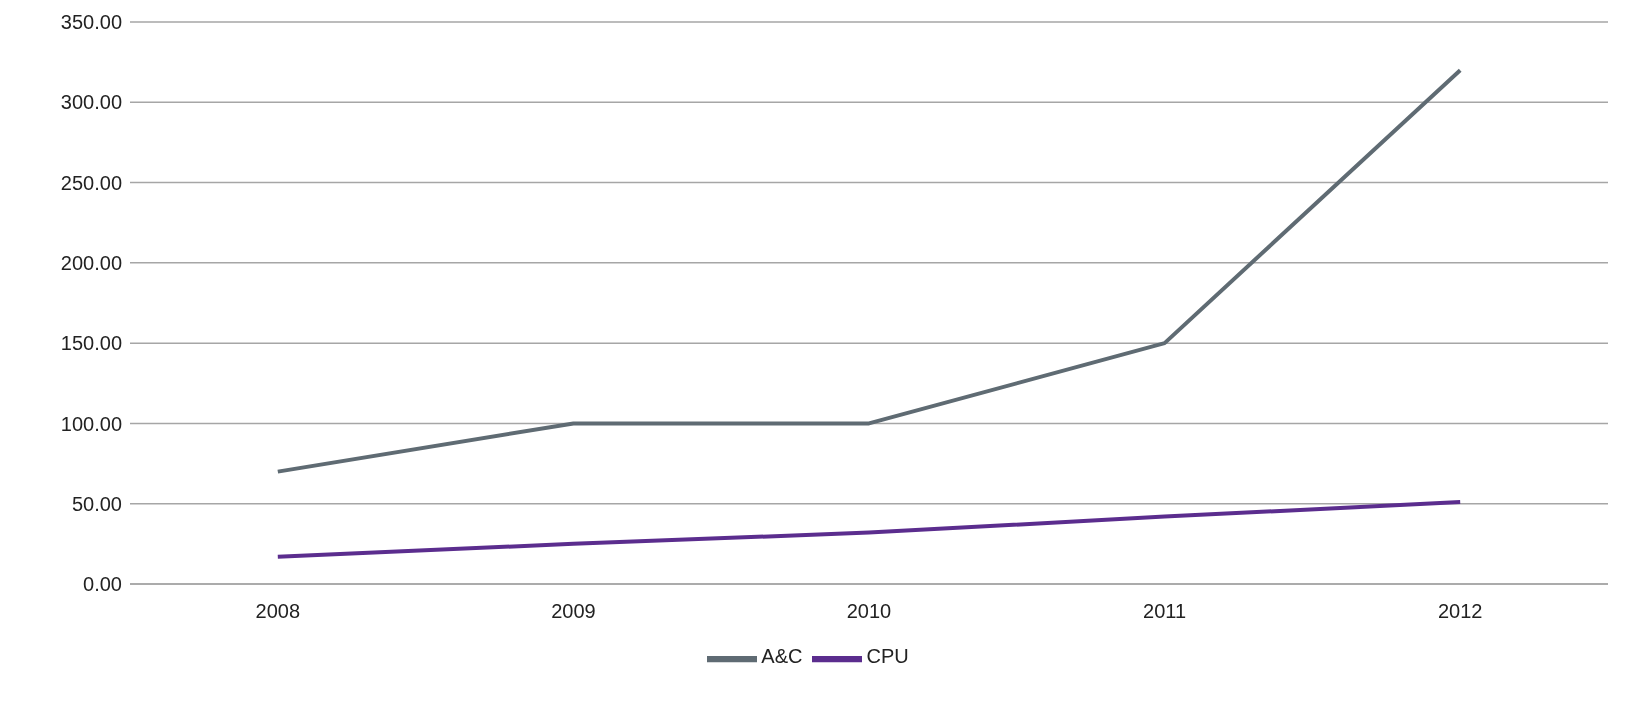 The image size is (1626, 702). Describe the element at coordinates (782, 656) in the screenshot. I see `legend-label: A&C` at that location.